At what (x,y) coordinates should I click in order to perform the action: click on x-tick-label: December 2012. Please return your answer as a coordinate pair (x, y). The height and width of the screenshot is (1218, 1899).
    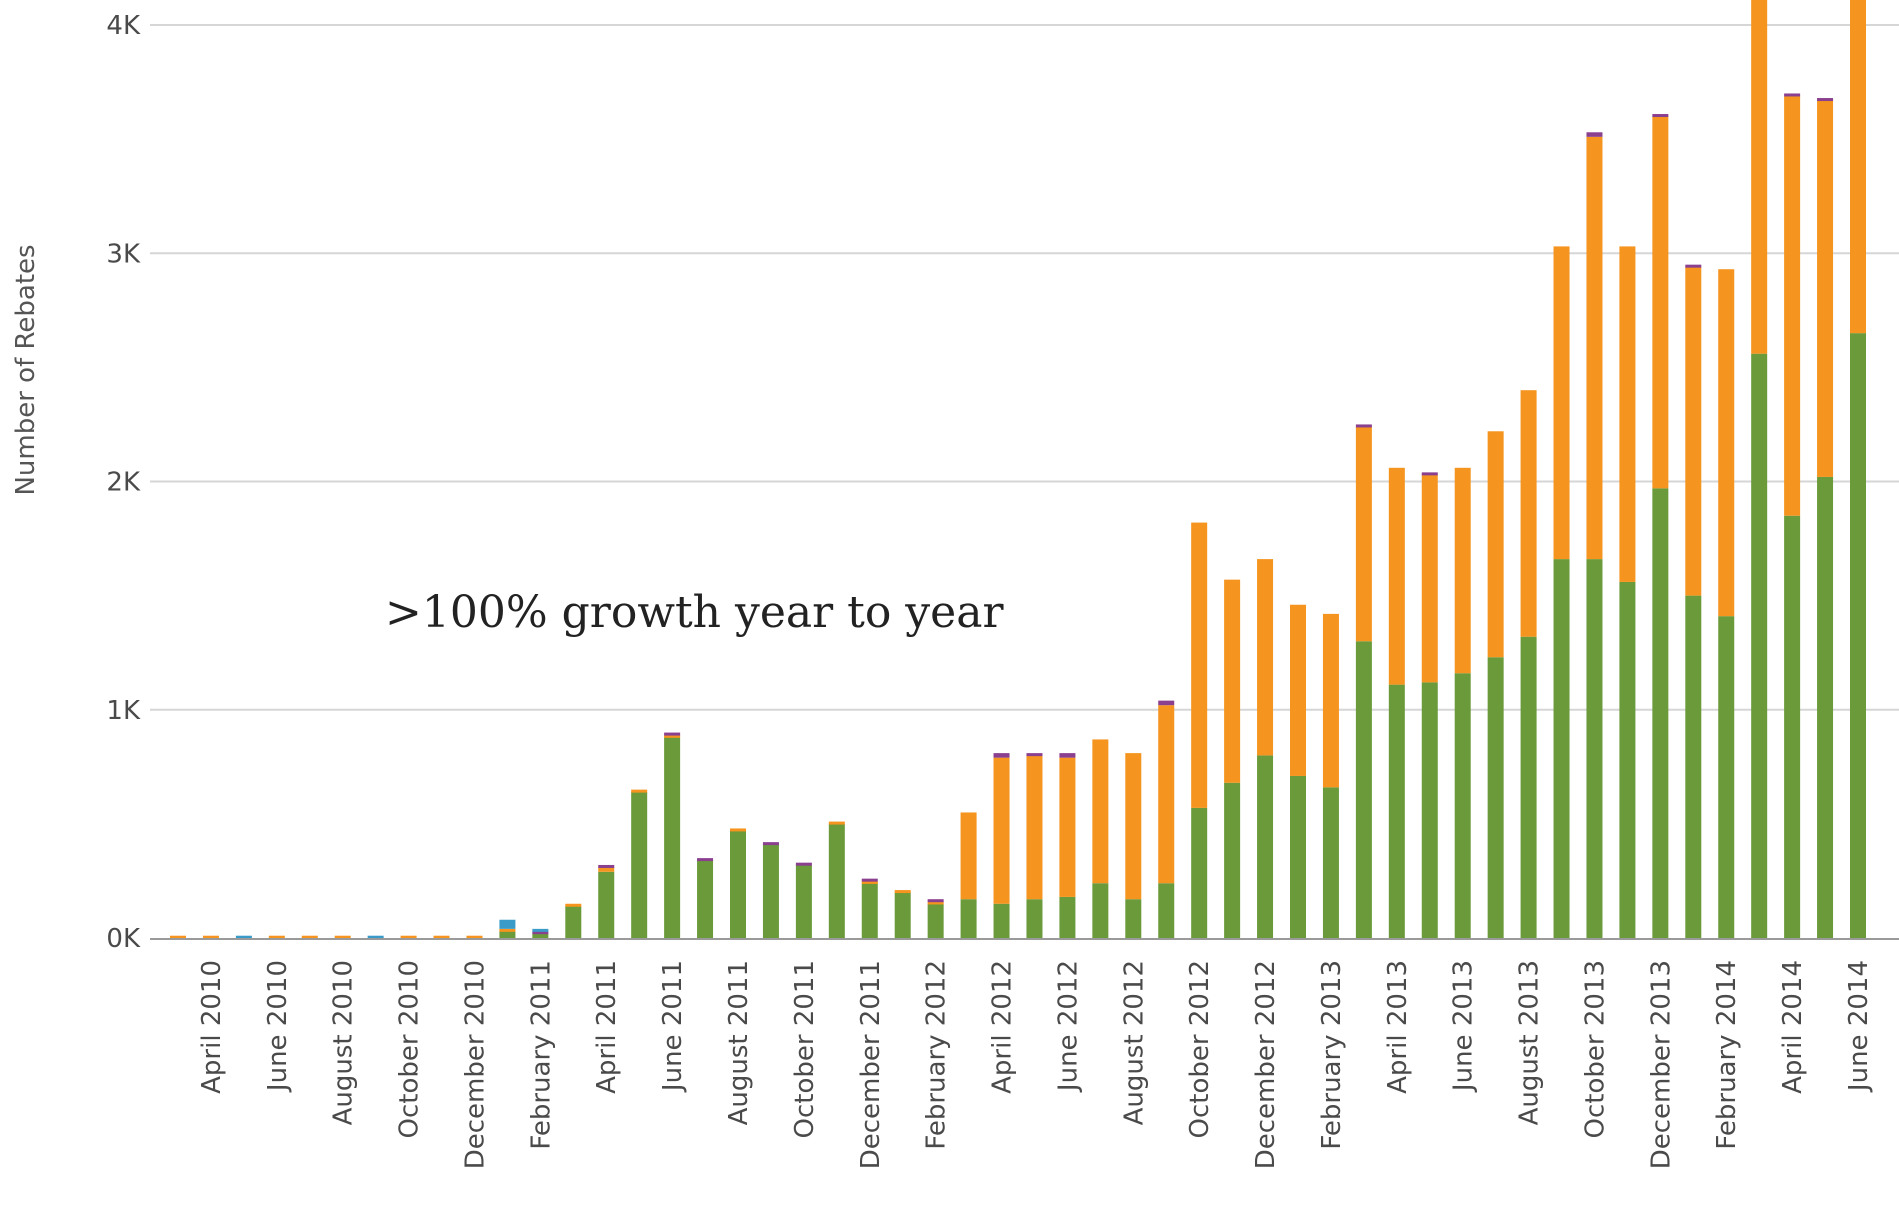
    Looking at the image, I should click on (1266, 1064).